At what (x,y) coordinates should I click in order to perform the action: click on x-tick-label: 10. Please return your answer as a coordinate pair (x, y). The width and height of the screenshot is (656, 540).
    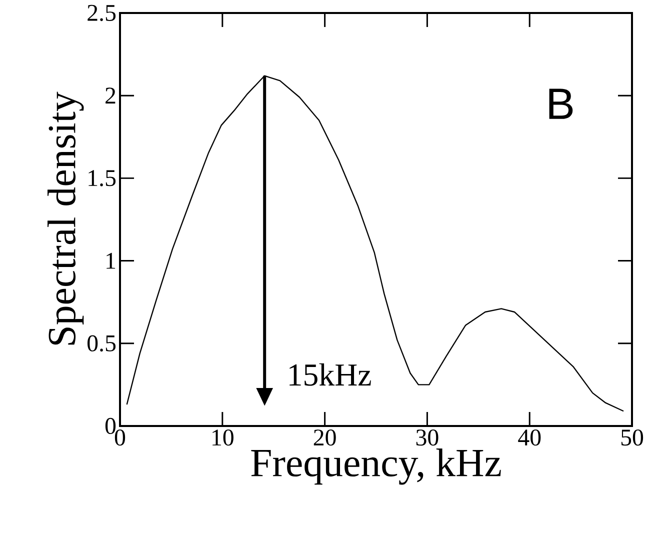
    Looking at the image, I should click on (223, 438).